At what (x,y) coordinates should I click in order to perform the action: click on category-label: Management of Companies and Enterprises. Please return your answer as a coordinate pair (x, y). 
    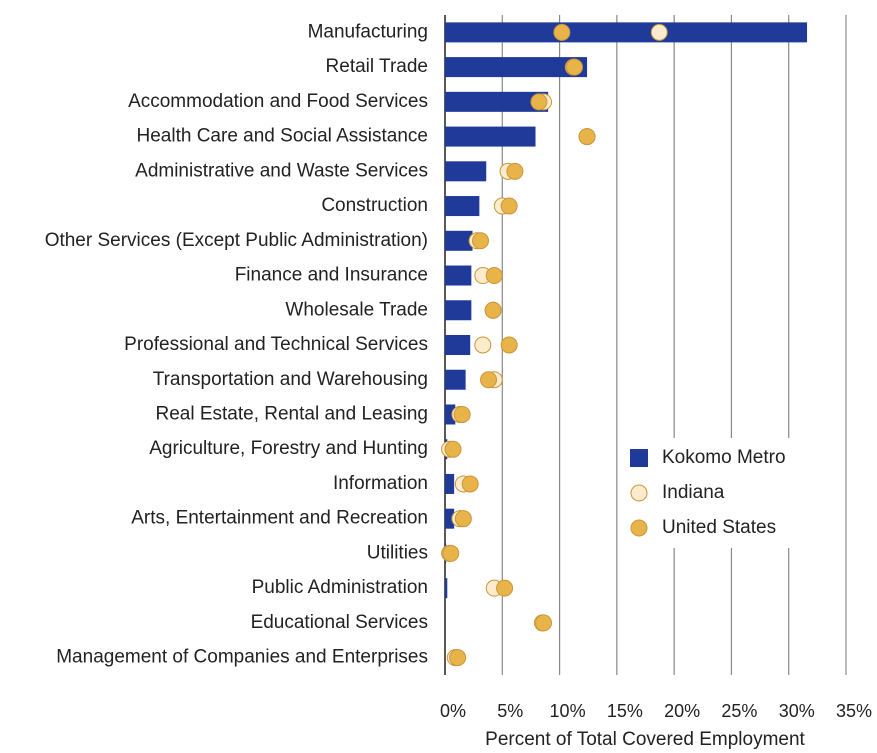
    Looking at the image, I should click on (242, 657).